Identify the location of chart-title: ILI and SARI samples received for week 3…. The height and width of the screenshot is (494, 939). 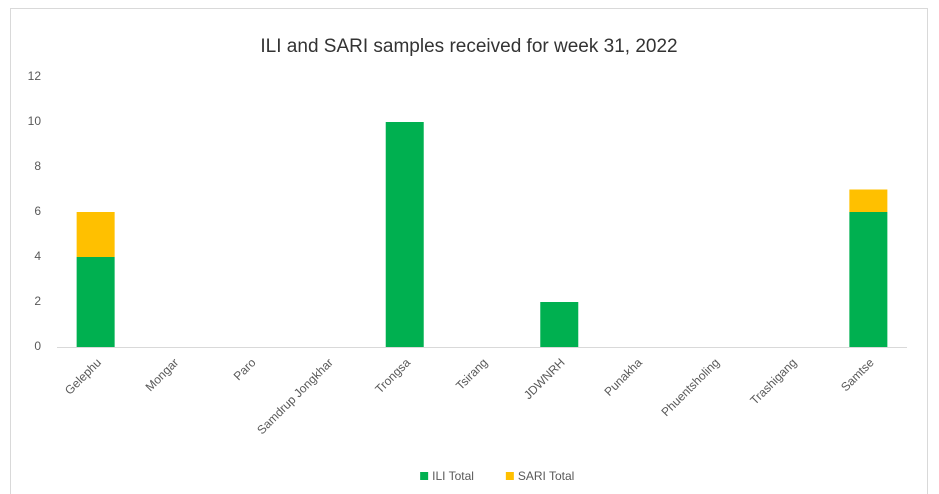
(468, 46).